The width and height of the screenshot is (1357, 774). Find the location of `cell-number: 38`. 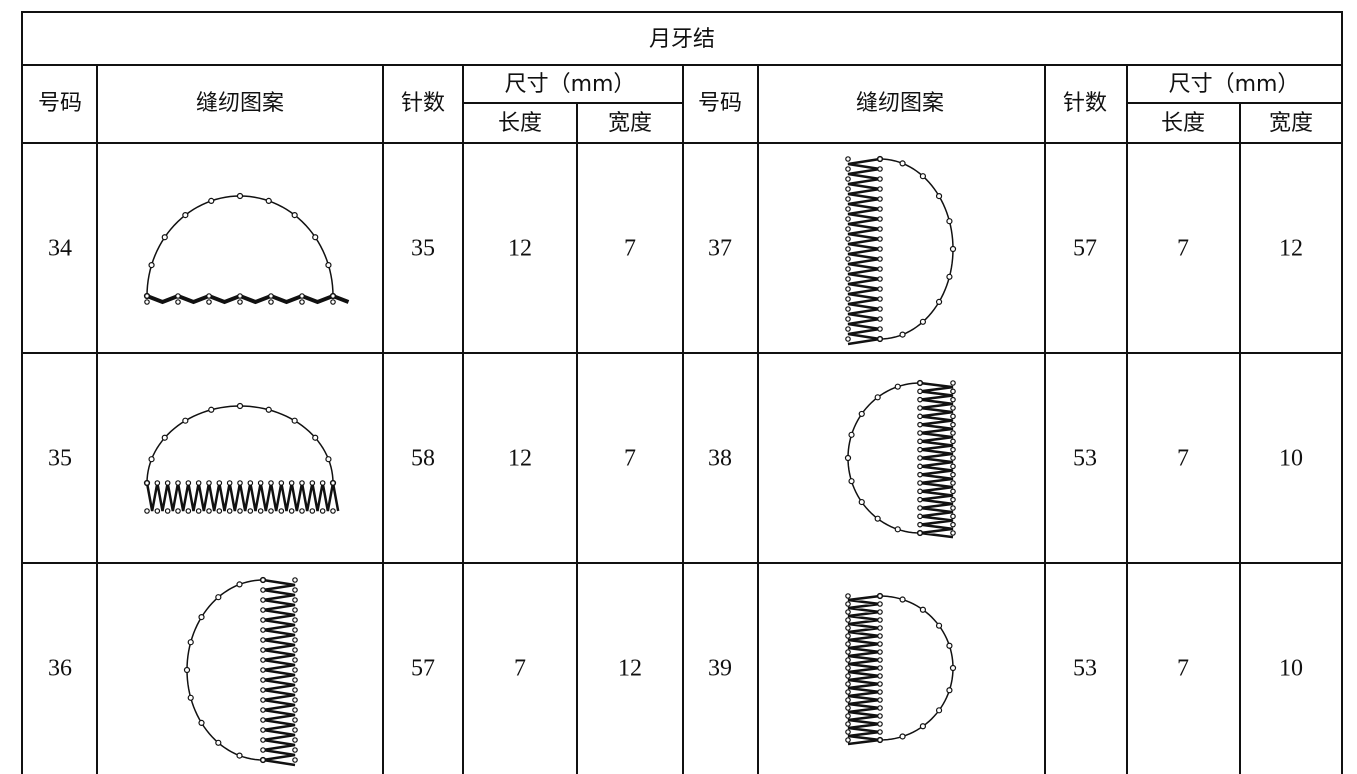

cell-number: 38 is located at coordinates (720, 459).